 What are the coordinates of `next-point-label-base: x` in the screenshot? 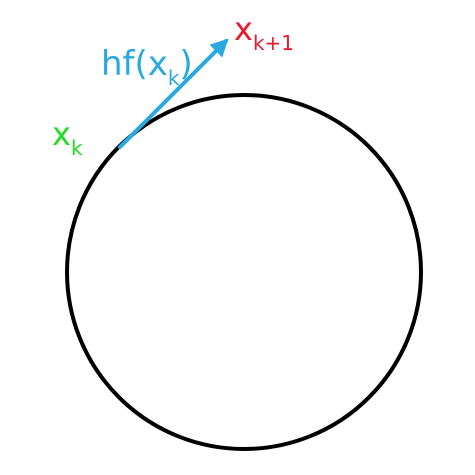 It's located at (243, 29).